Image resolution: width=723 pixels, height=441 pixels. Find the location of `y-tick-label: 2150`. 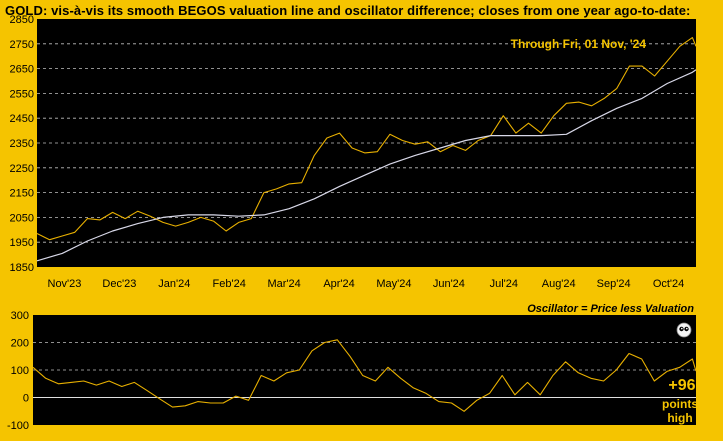

y-tick-label: 2150 is located at coordinates (22, 194).